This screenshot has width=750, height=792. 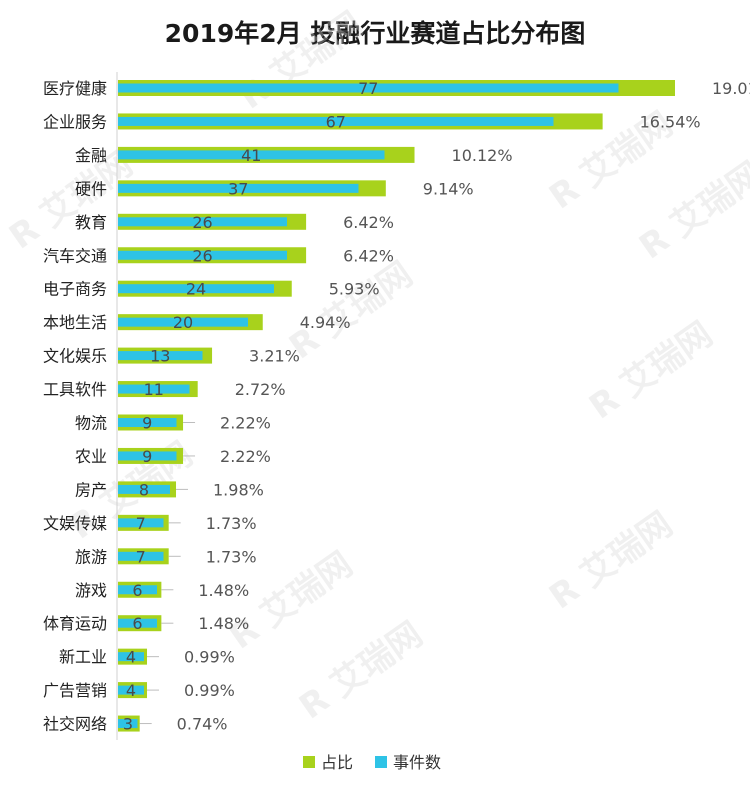 I want to click on count-label: 8, so click(x=144, y=489).